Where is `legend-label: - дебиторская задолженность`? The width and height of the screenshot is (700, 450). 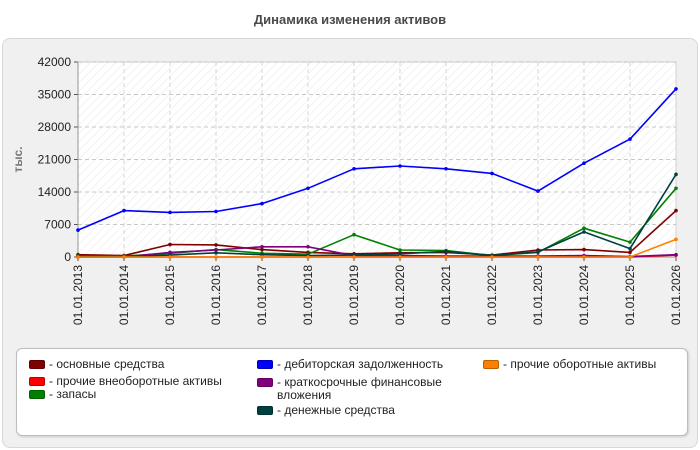 legend-label: - дебиторская задолженность is located at coordinates (360, 364).